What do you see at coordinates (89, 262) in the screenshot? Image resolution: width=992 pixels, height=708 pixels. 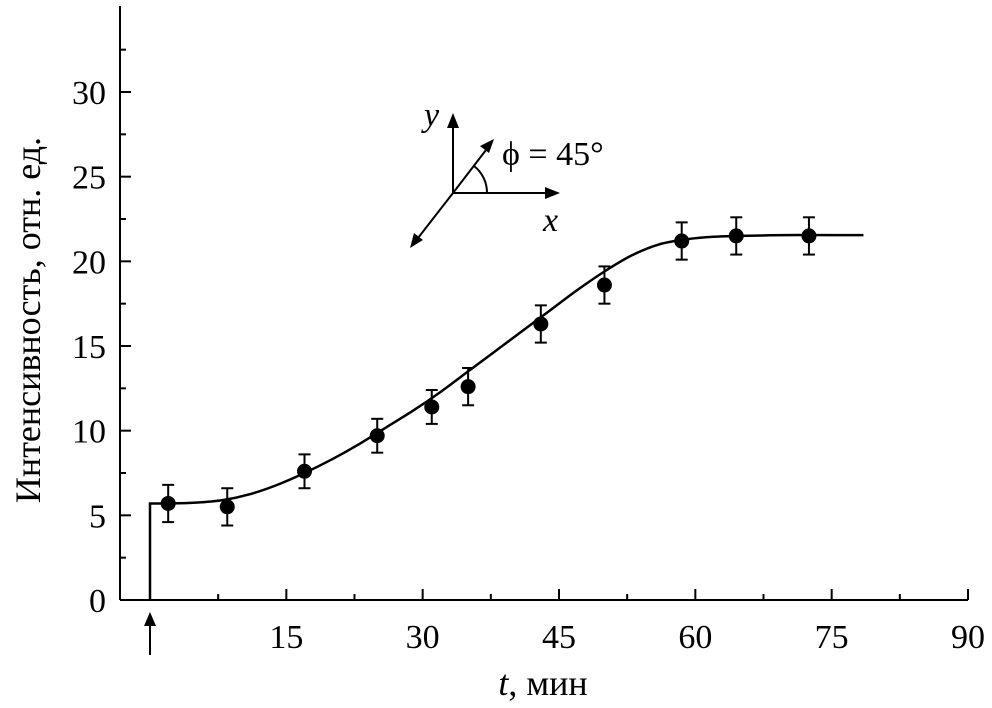 I see `y-tick-label: 20` at bounding box center [89, 262].